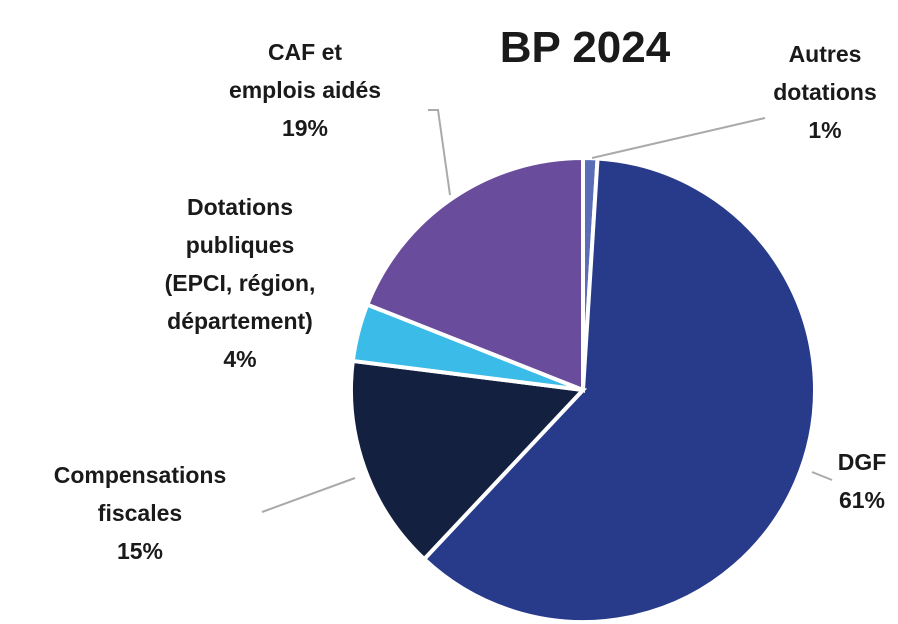 The image size is (898, 624). I want to click on category-label: CAF et emplois aidés, so click(305, 71).